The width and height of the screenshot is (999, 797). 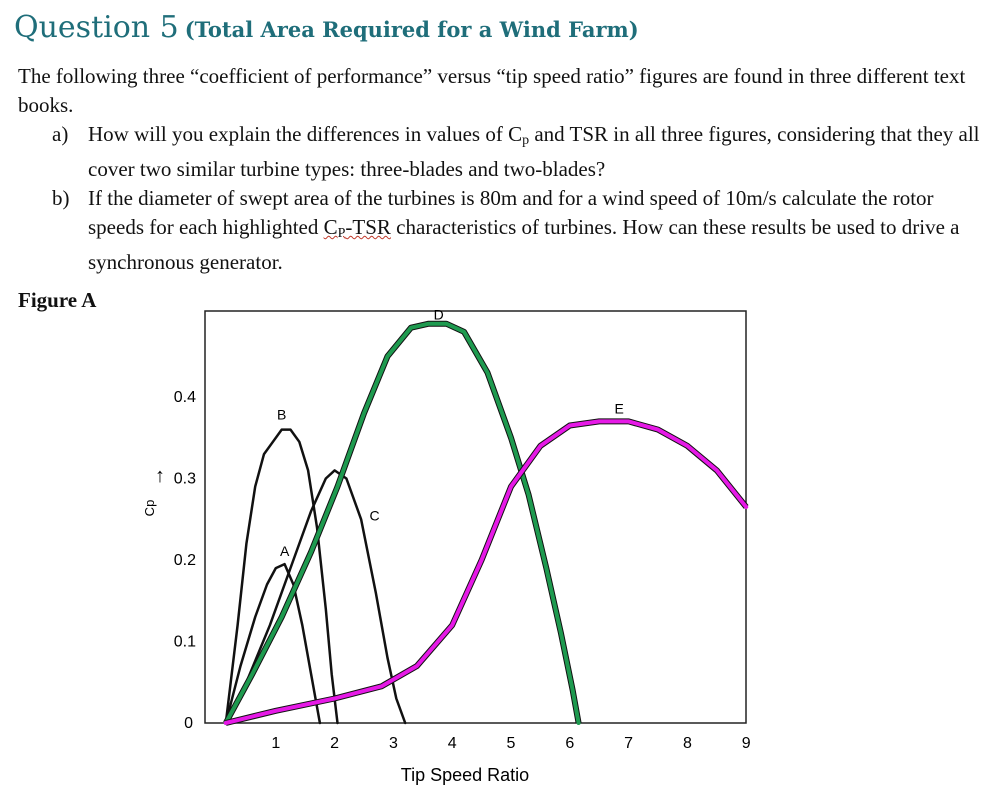 What do you see at coordinates (185, 642) in the screenshot?
I see `y-tick-label: 0.1` at bounding box center [185, 642].